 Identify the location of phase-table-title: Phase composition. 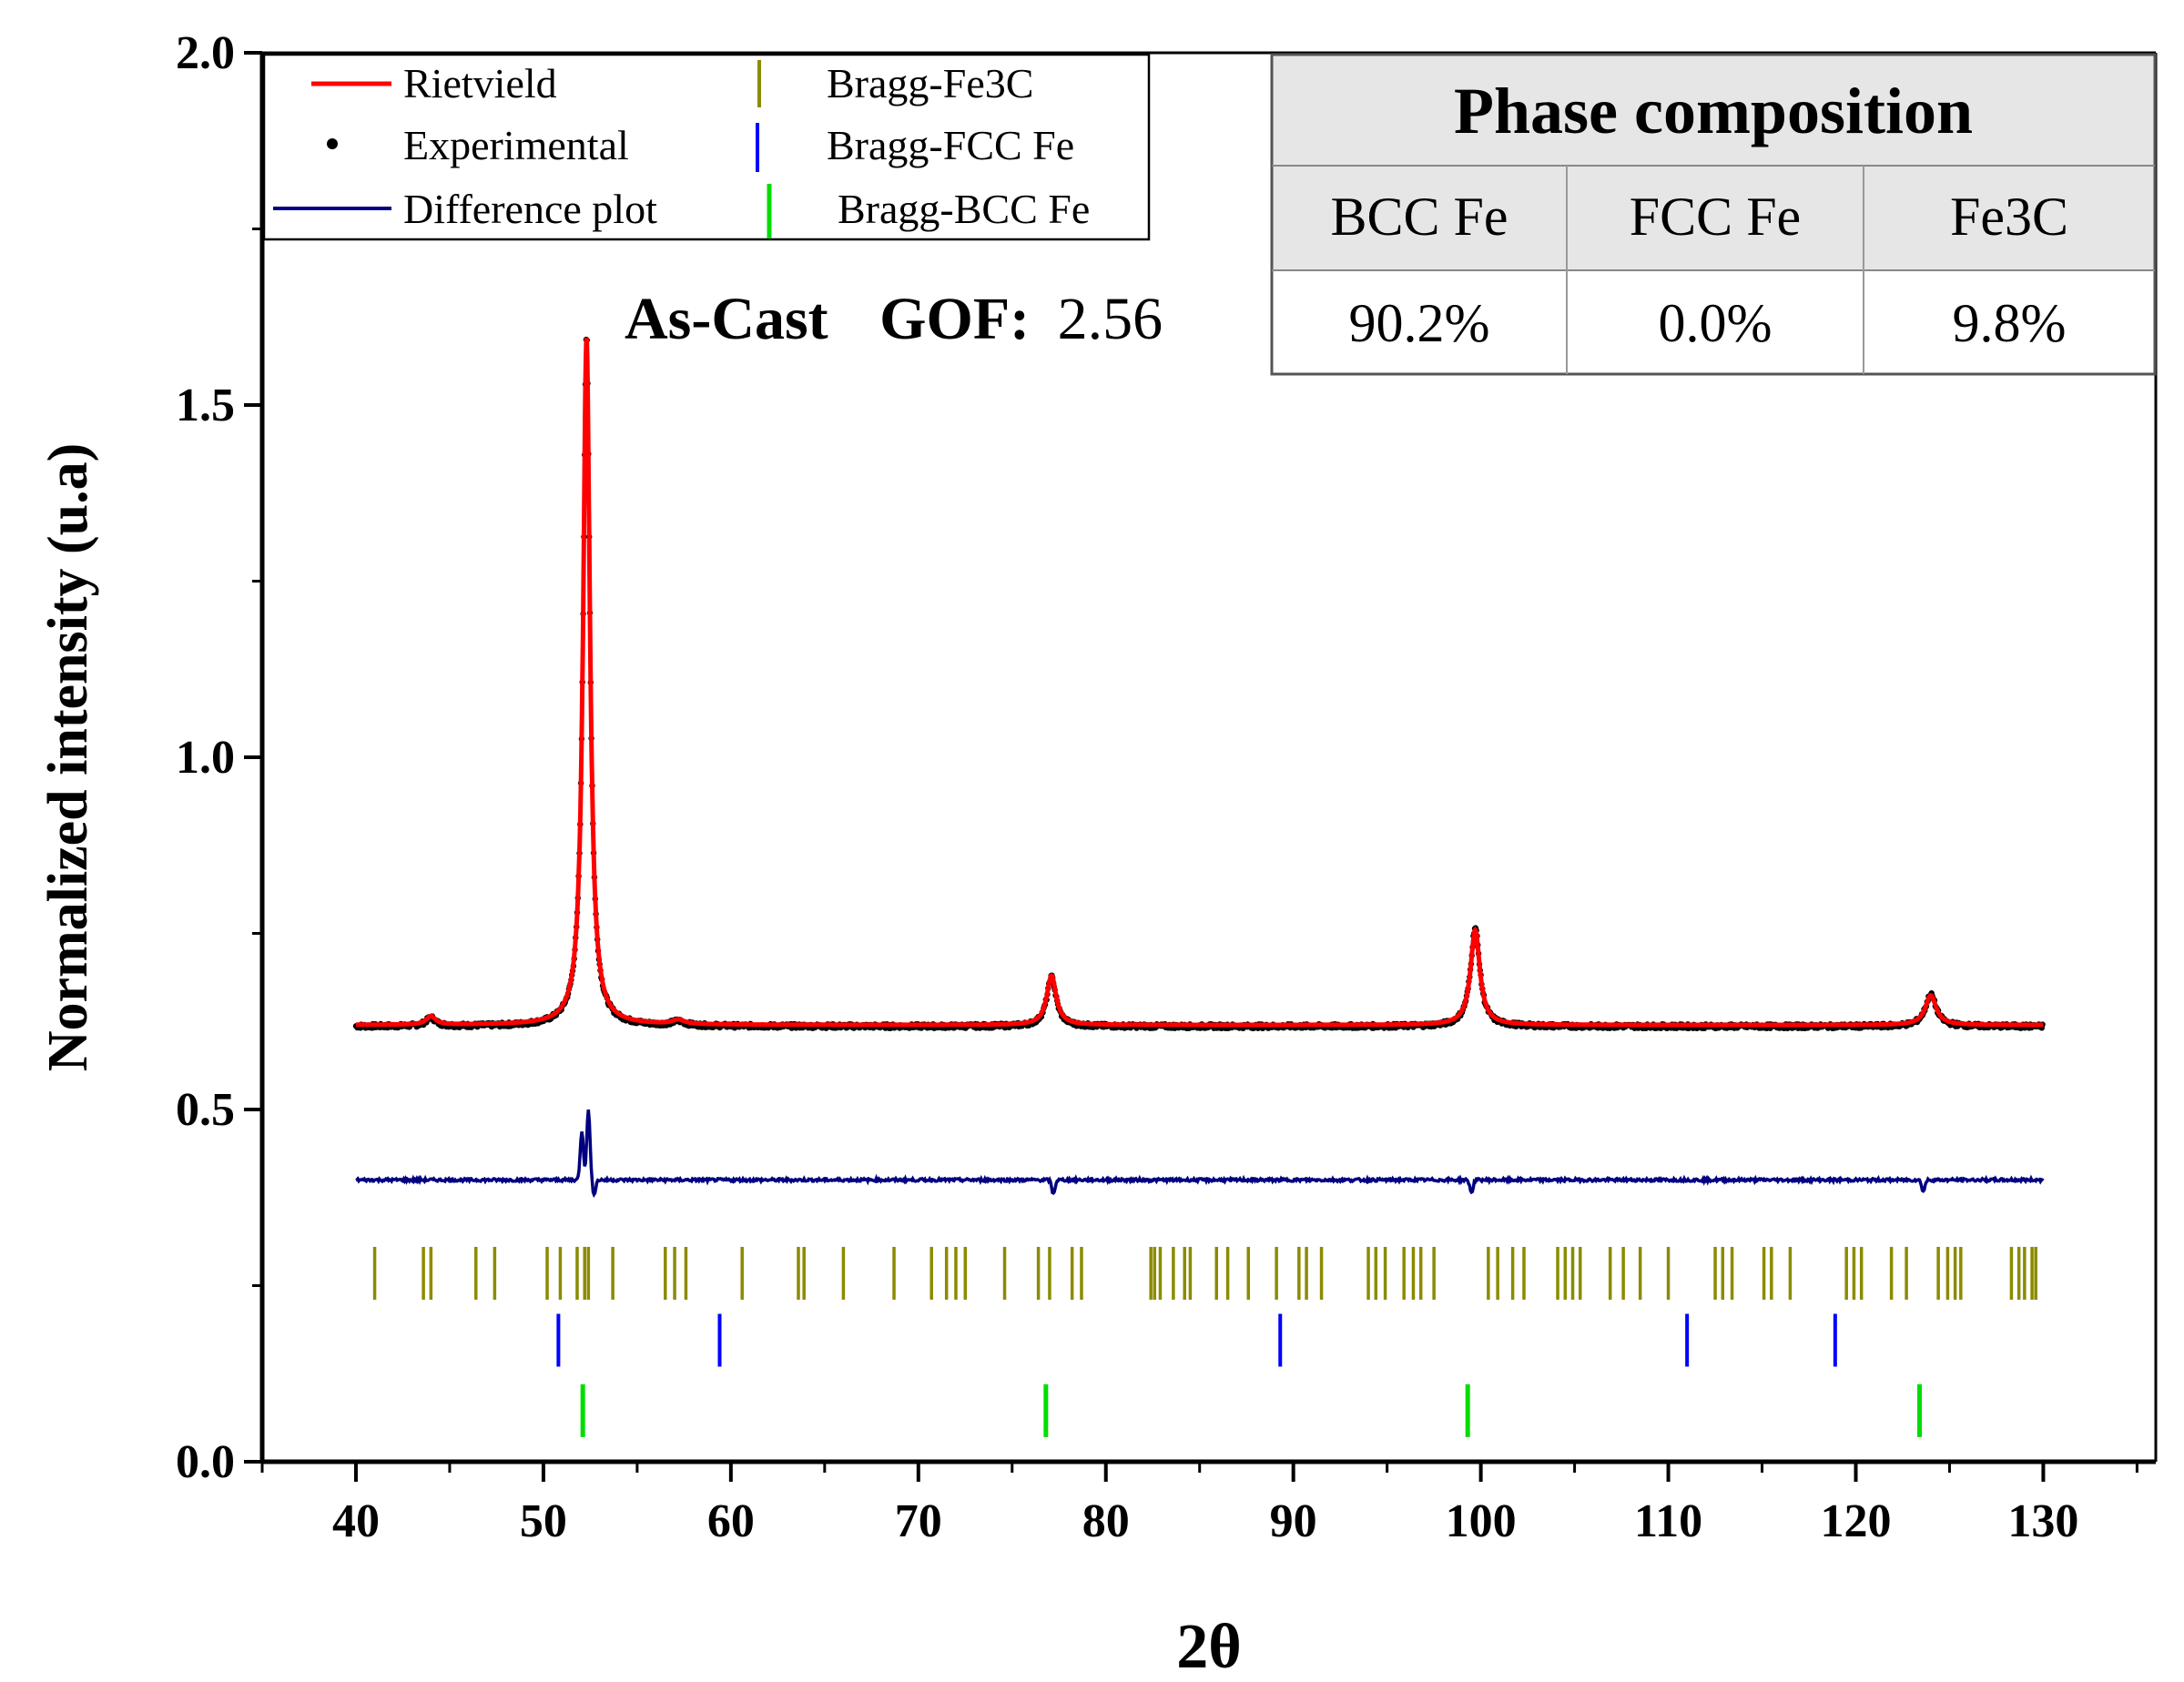
(1714, 111).